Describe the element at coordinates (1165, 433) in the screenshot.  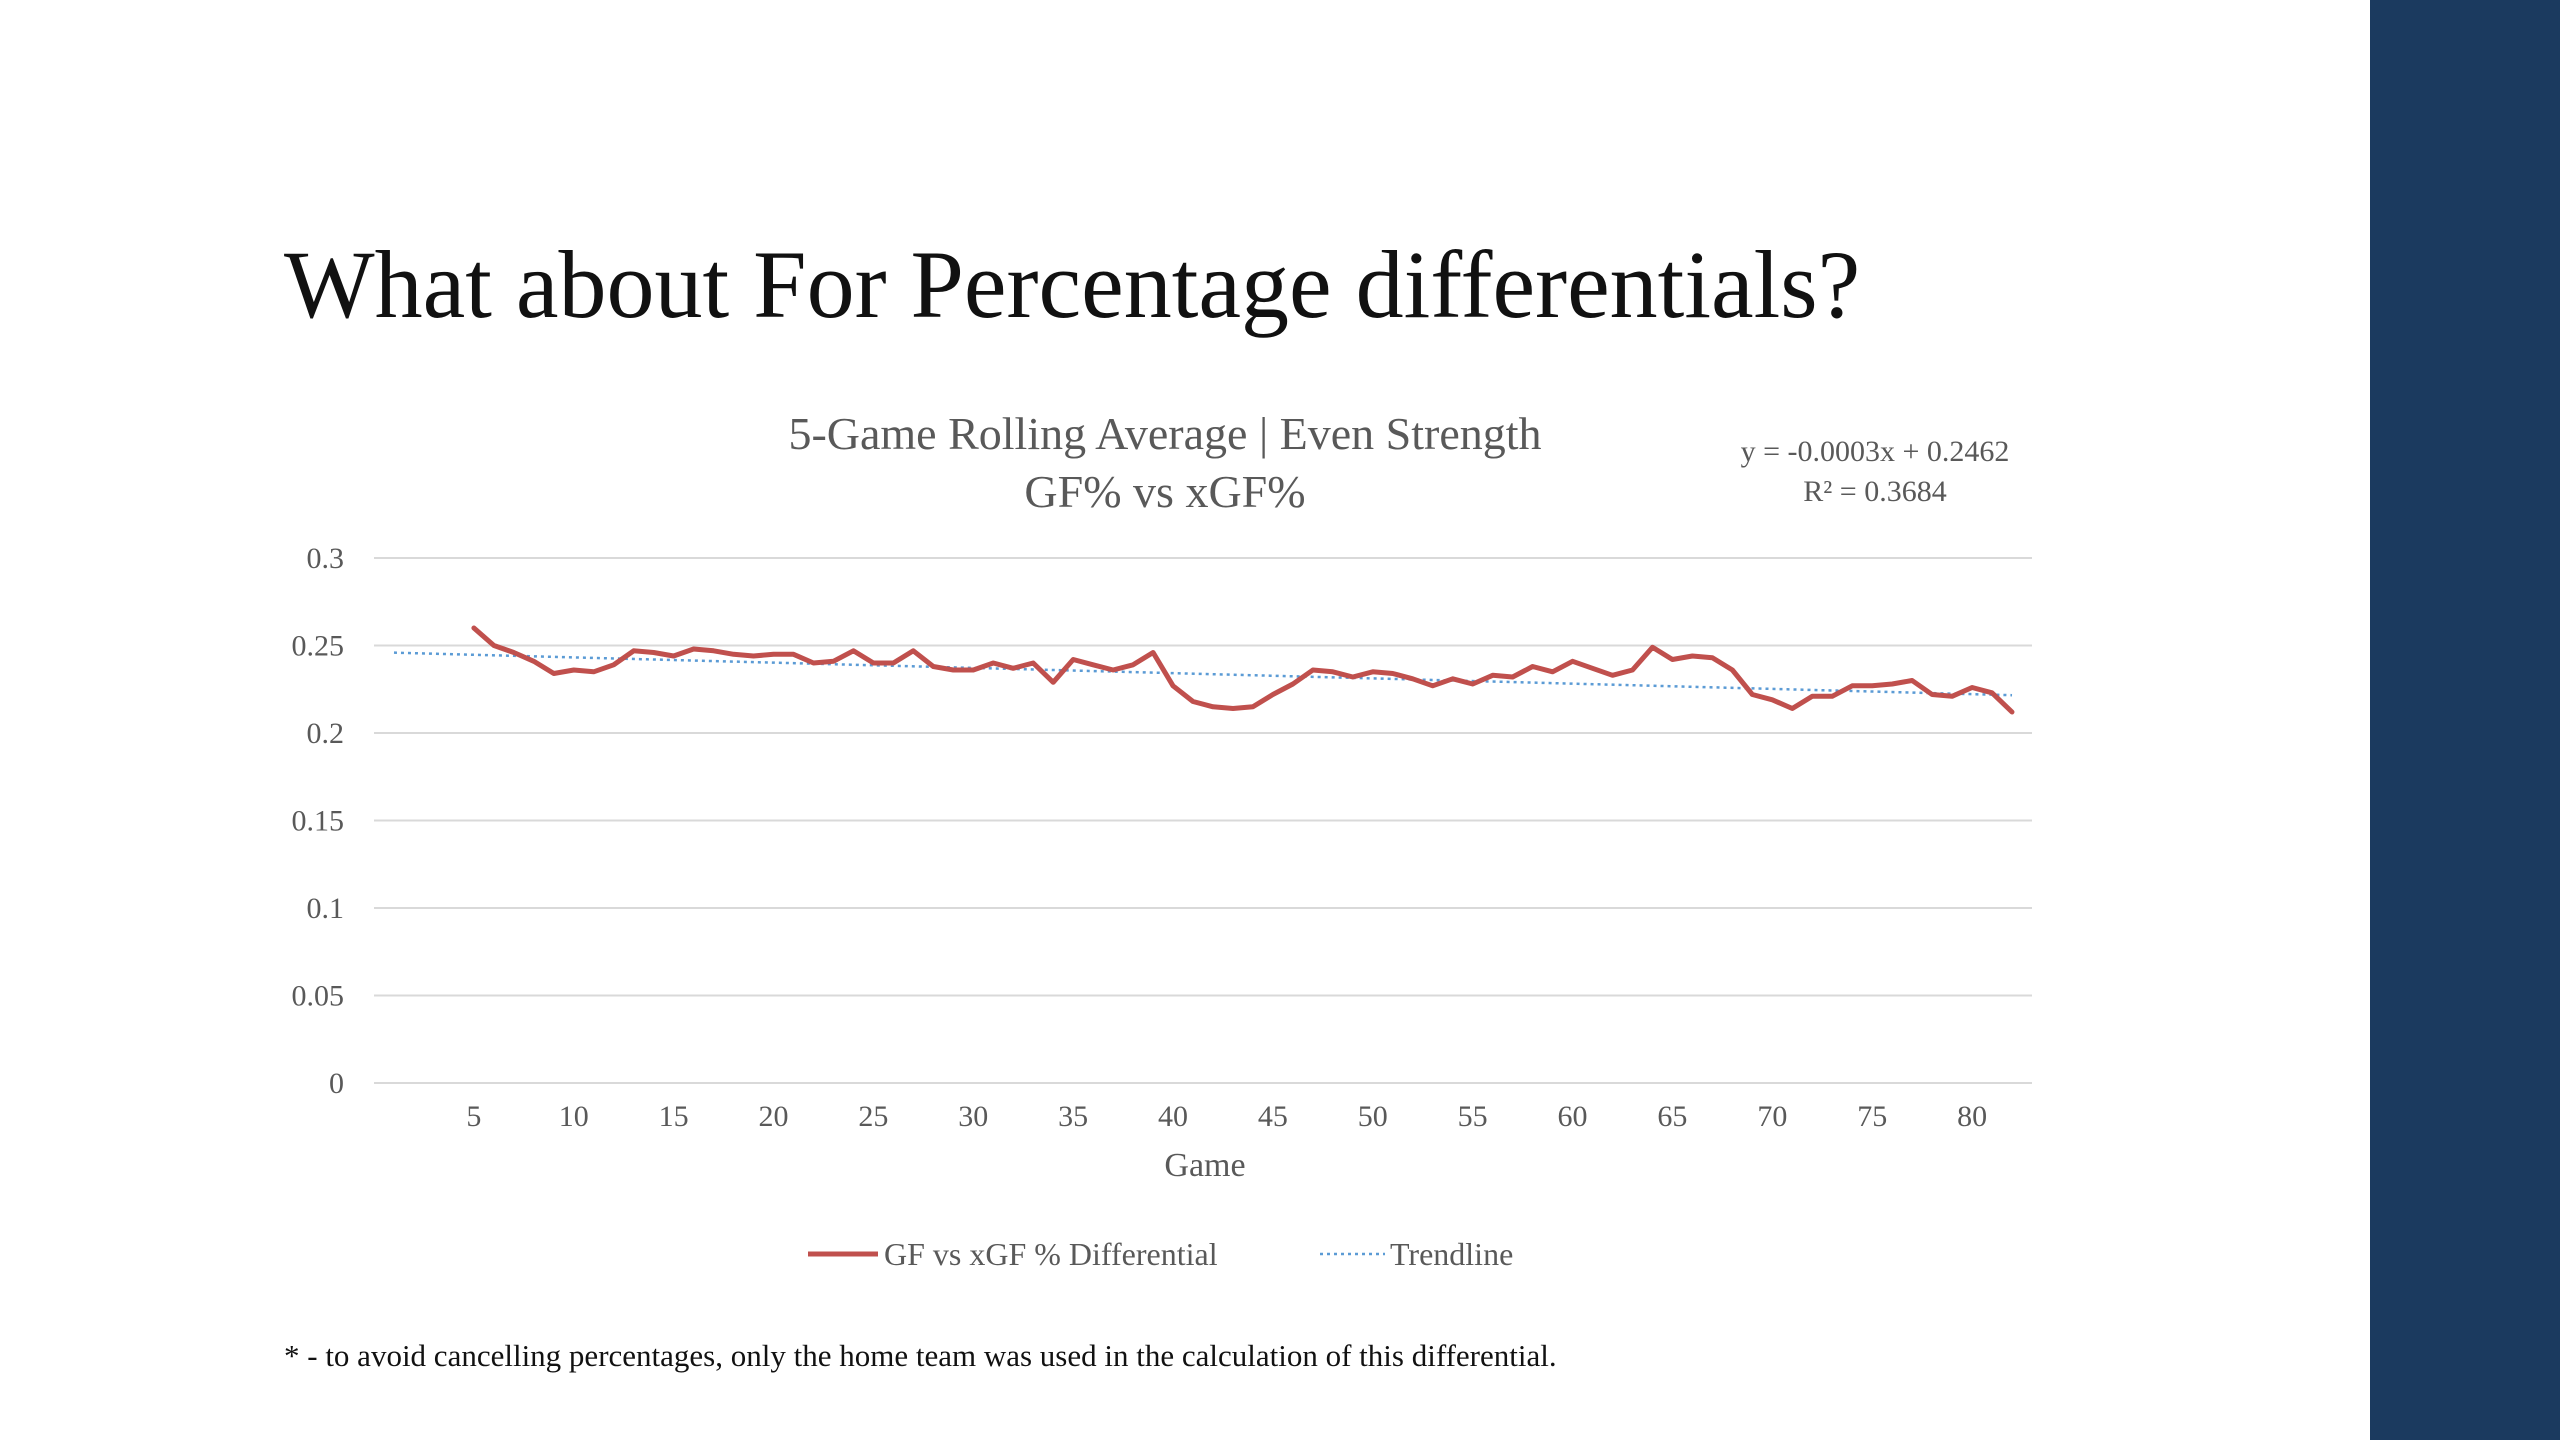
I see `chart-title-line1: 5-Game Rolling Average | Even Strength` at that location.